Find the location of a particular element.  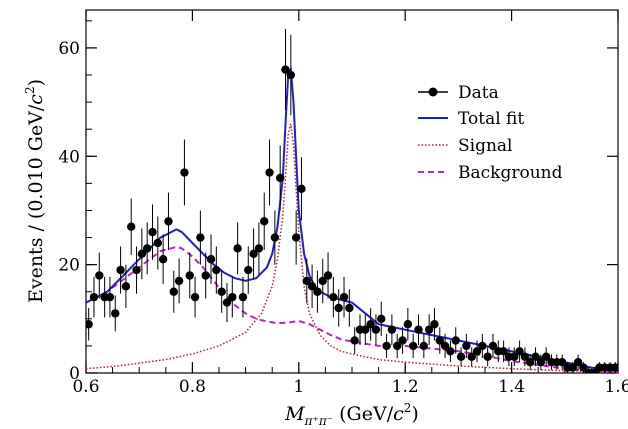

x-tick-label: 1.2 is located at coordinates (405, 387).